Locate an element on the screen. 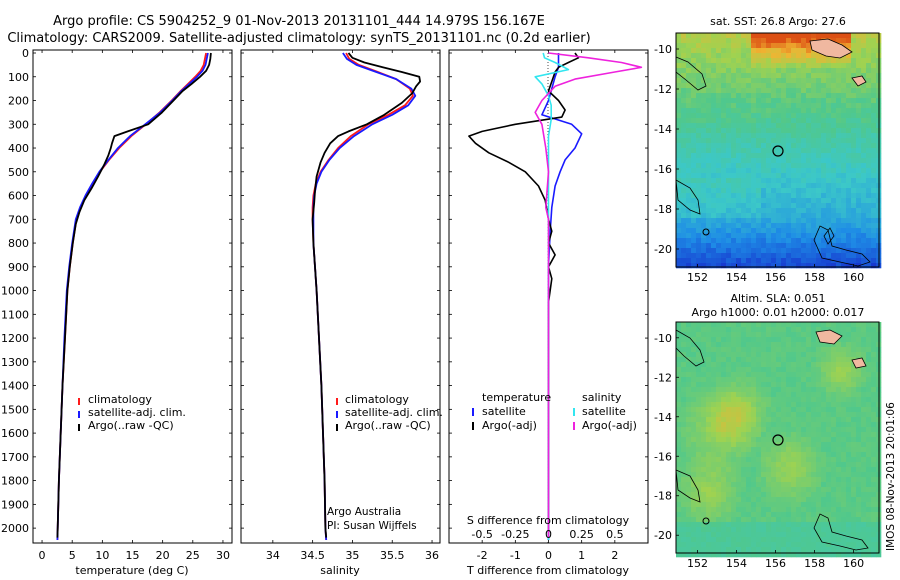 The width and height of the screenshot is (900, 580). lat-tick-label: -14 is located at coordinates (663, 129).